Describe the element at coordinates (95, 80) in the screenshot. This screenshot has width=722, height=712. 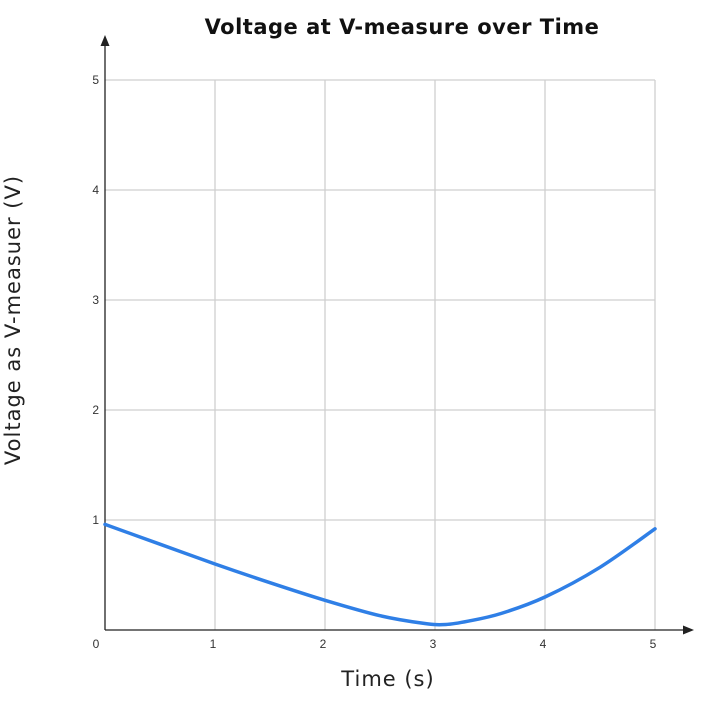
I see `y-tick-label: 5` at that location.